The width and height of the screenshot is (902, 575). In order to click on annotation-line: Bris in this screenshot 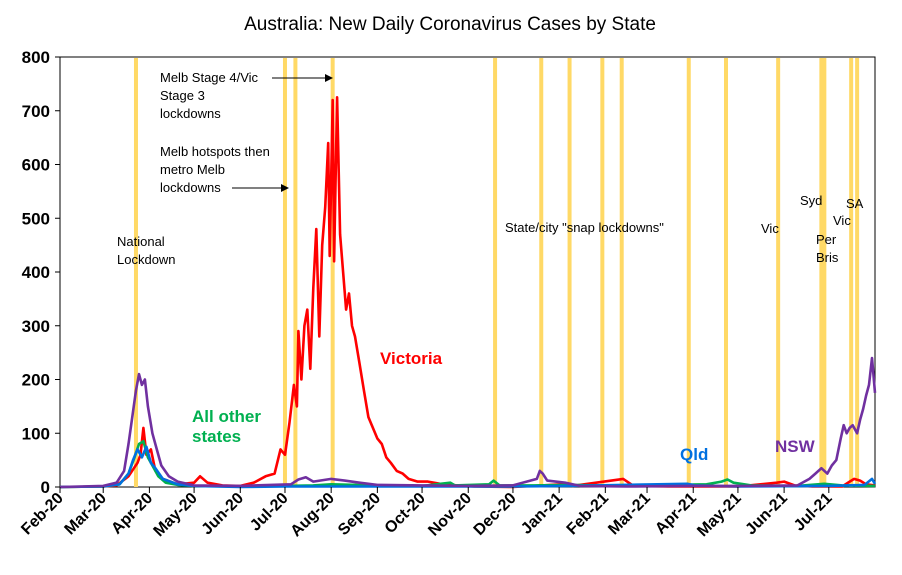, I will do `click(827, 257)`.